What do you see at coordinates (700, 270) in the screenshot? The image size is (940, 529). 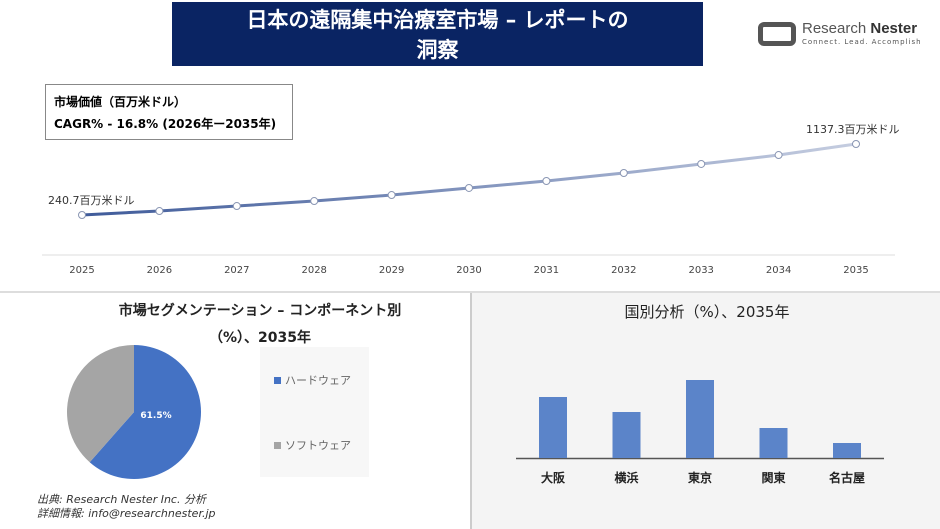 I see `x-tick-label: 2033` at bounding box center [700, 270].